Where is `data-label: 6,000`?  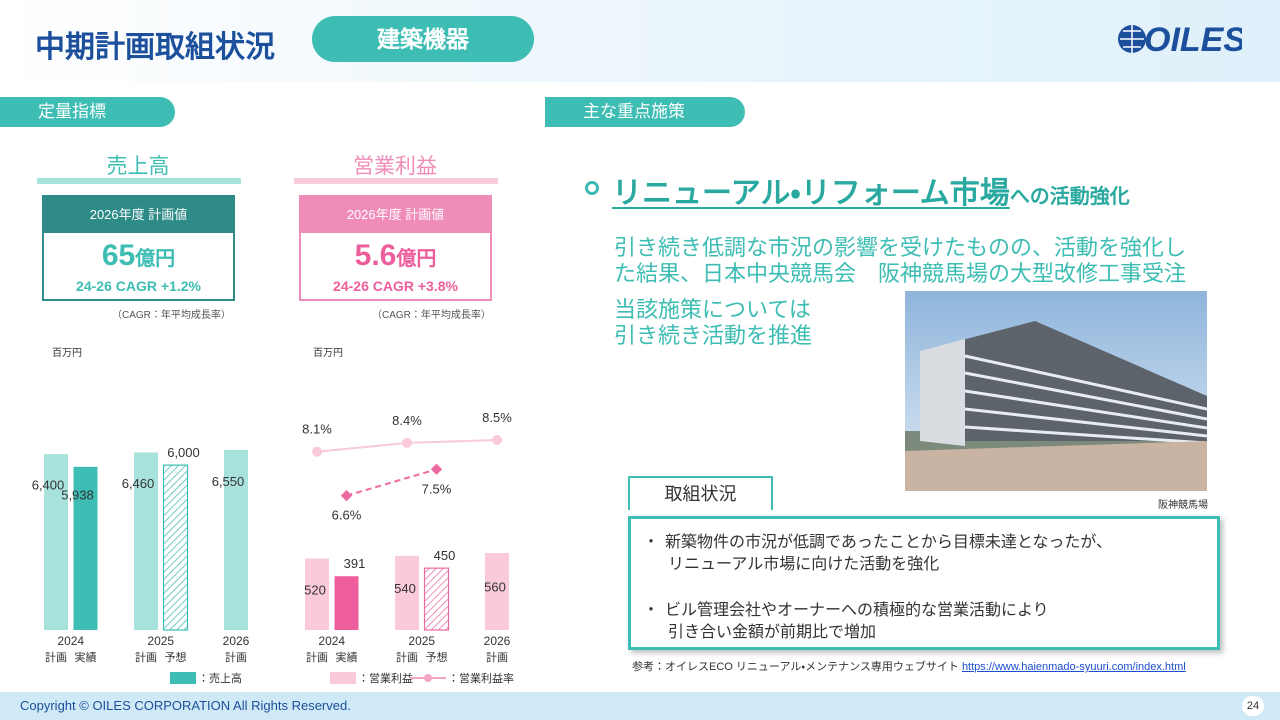 data-label: 6,000 is located at coordinates (183, 452).